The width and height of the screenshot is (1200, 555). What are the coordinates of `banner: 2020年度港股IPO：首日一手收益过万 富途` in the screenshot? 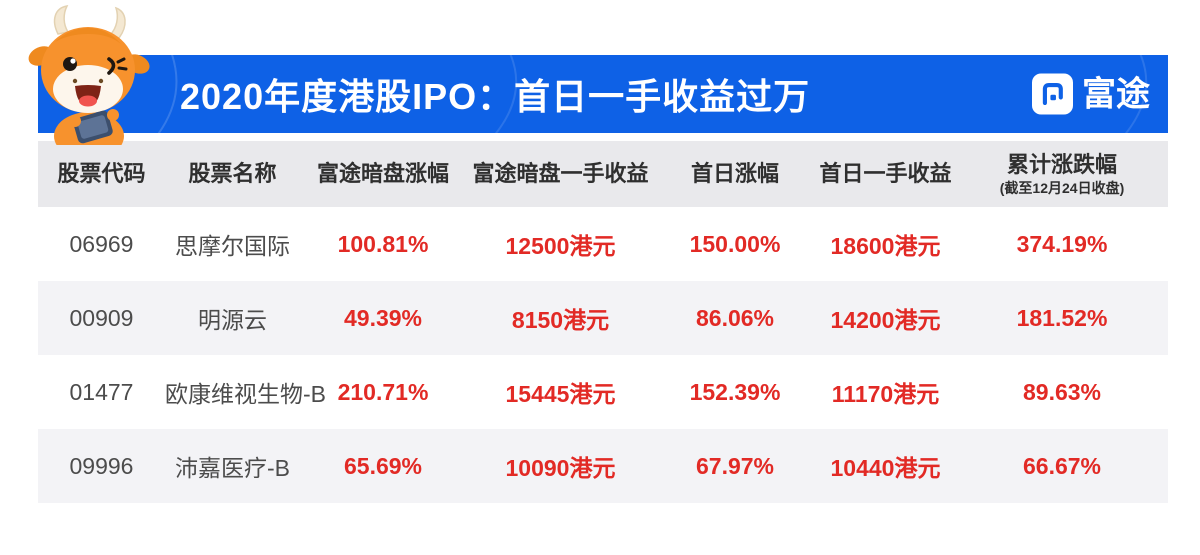 It's located at (603, 94).